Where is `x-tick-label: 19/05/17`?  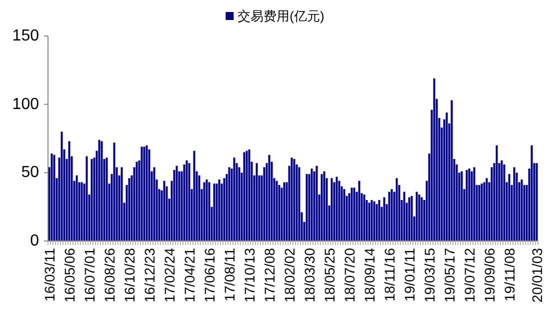 x-tick-label: 19/05/17 is located at coordinates (449, 275).